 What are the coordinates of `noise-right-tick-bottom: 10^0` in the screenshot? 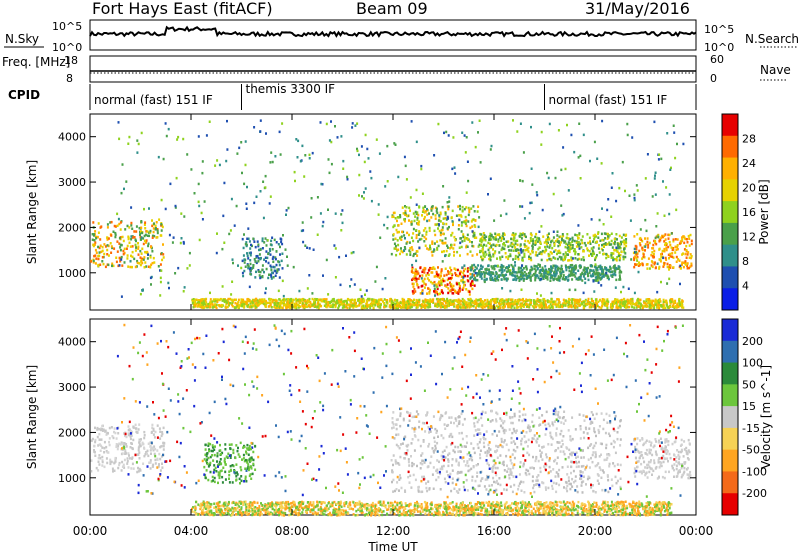 It's located at (719, 47).